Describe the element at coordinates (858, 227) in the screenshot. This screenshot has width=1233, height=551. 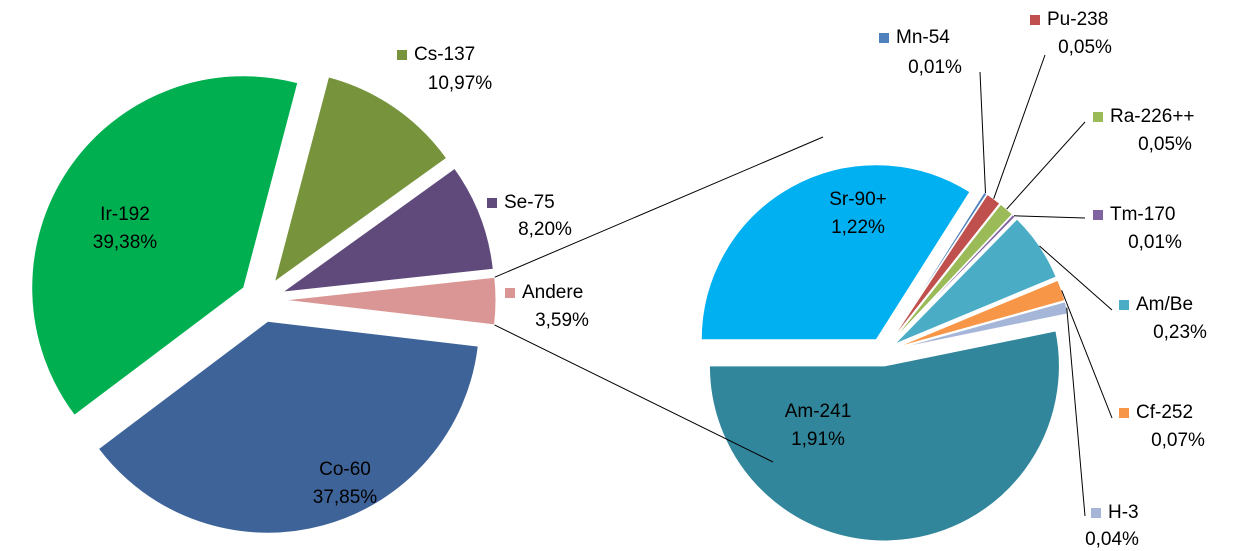
I see `slice-value: 1,22%` at that location.